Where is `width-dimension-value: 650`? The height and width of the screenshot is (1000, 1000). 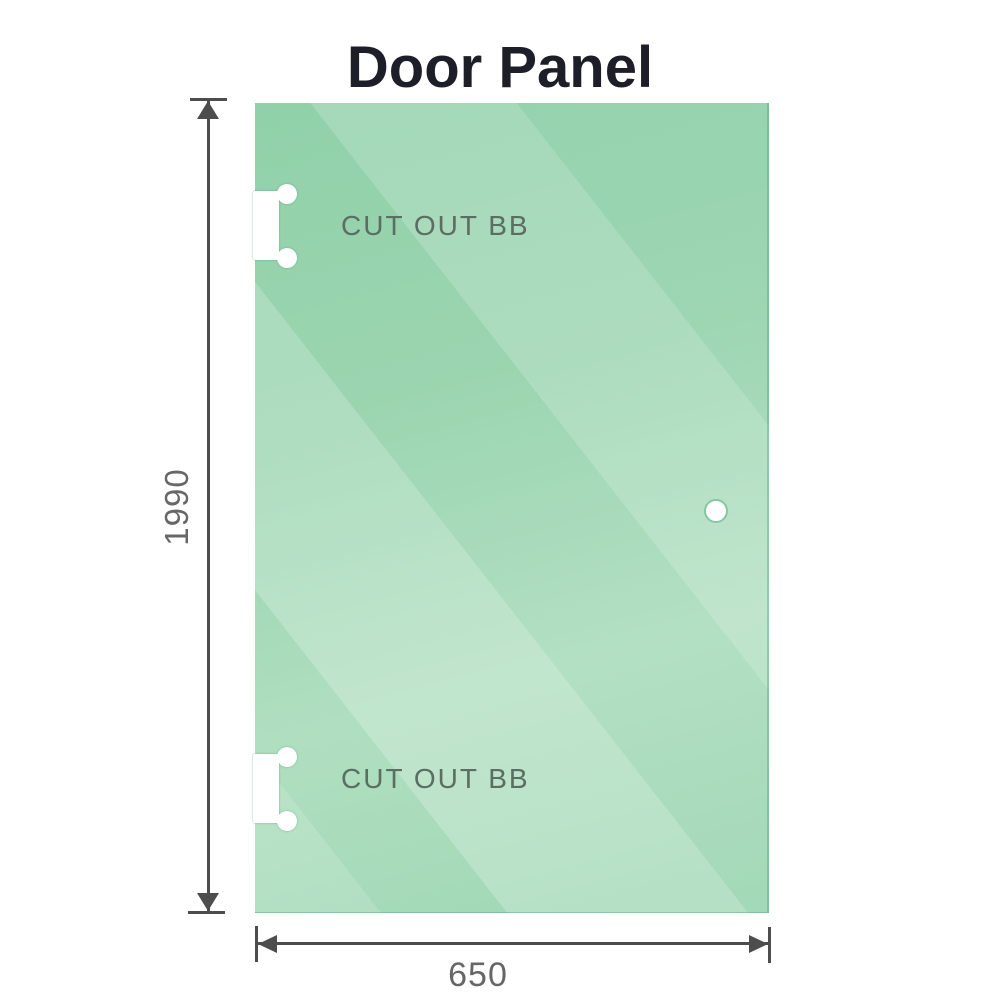 width-dimension-value: 650 is located at coordinates (478, 975).